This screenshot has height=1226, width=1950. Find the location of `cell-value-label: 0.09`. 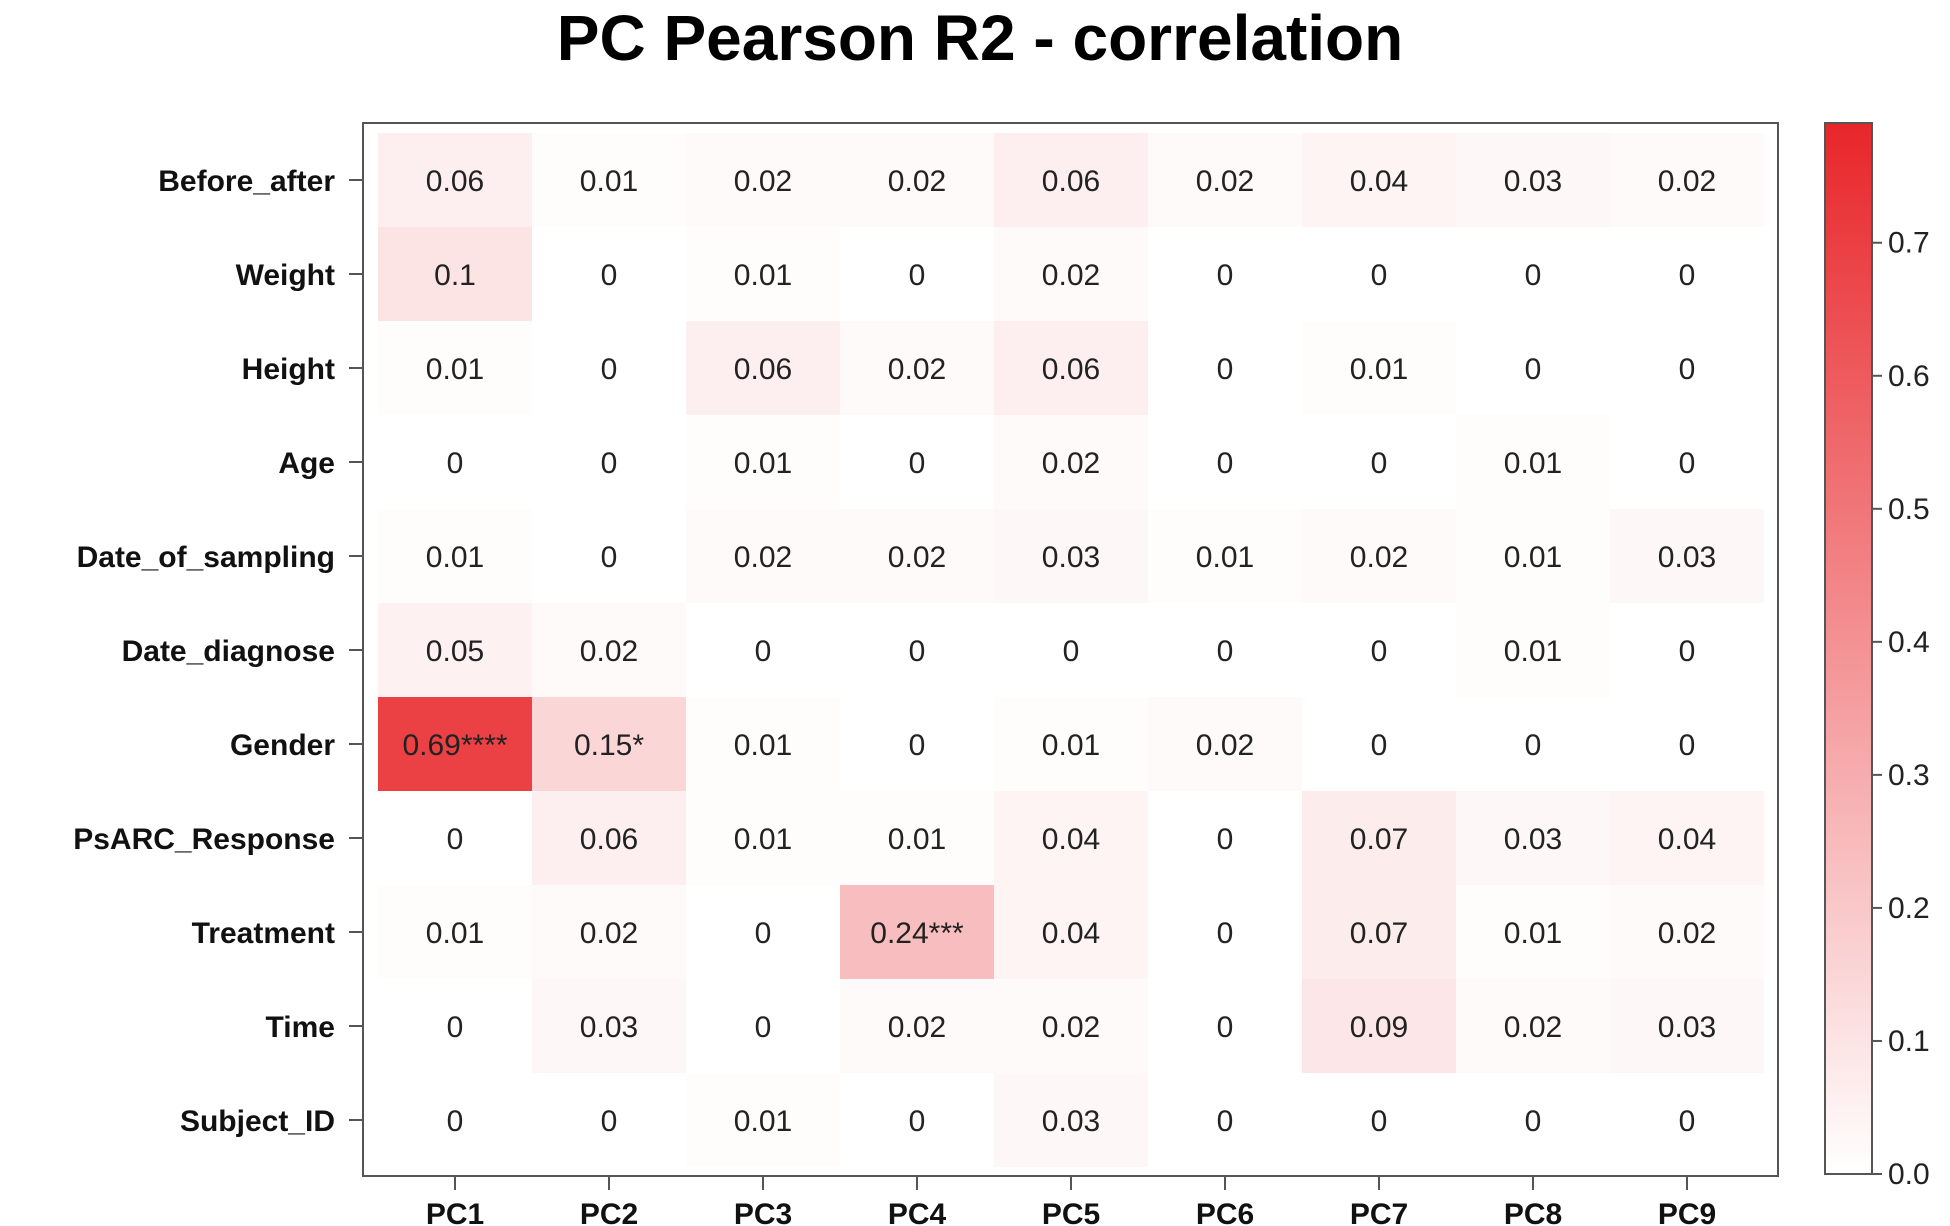

cell-value-label: 0.09 is located at coordinates (1379, 1027).